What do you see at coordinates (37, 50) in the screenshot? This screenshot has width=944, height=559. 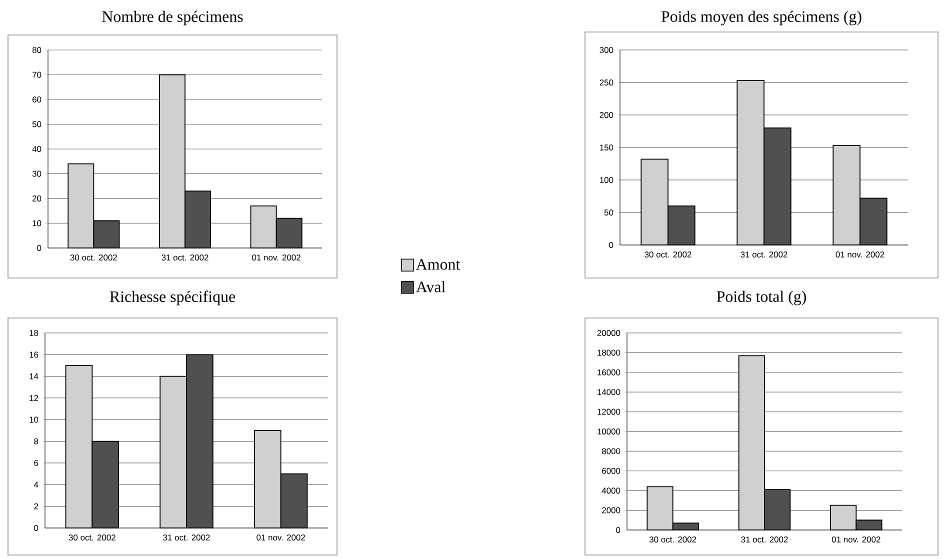 I see `y-tick-label: 80` at bounding box center [37, 50].